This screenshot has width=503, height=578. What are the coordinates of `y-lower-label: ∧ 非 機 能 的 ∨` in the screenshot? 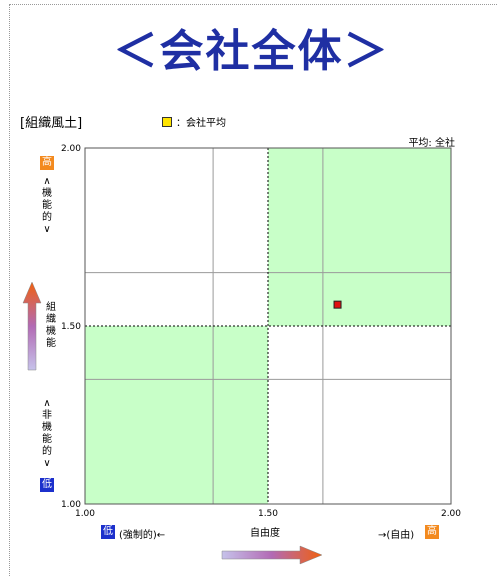 It's located at (47, 434).